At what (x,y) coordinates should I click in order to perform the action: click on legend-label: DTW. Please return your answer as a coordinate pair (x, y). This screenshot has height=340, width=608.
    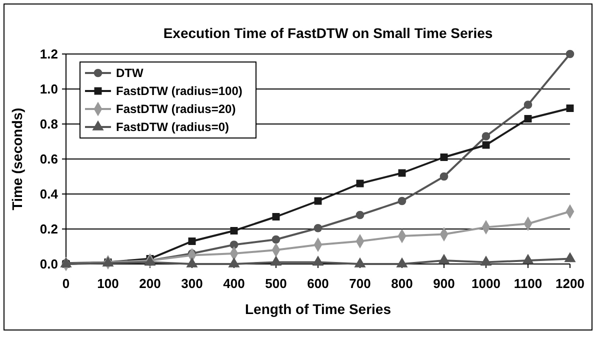
    Looking at the image, I should click on (130, 73).